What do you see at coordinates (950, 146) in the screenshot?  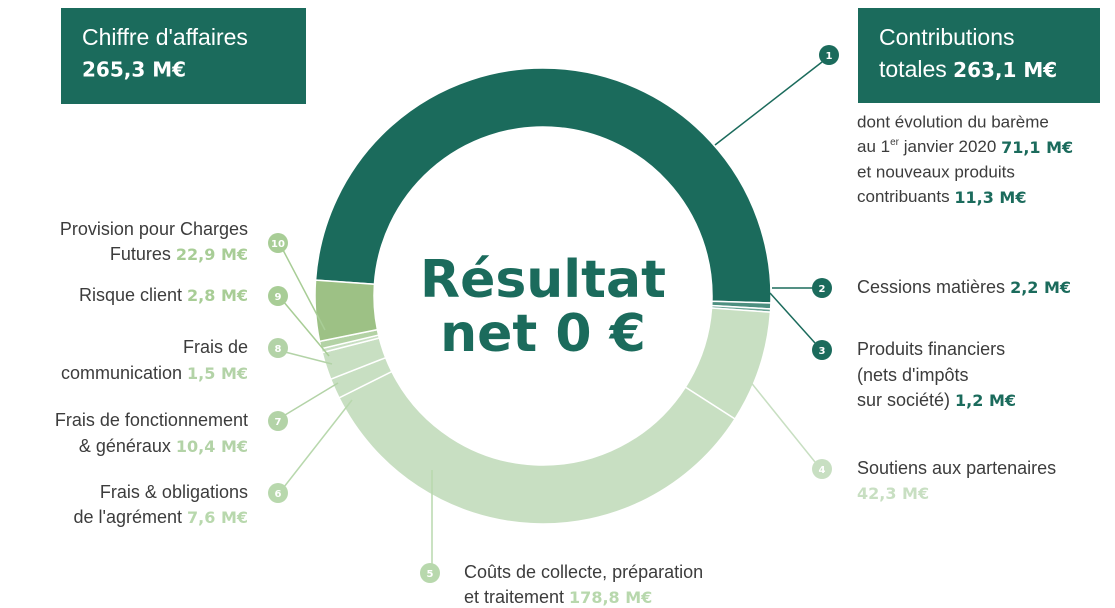 I see `note-text: janvier 2020` at bounding box center [950, 146].